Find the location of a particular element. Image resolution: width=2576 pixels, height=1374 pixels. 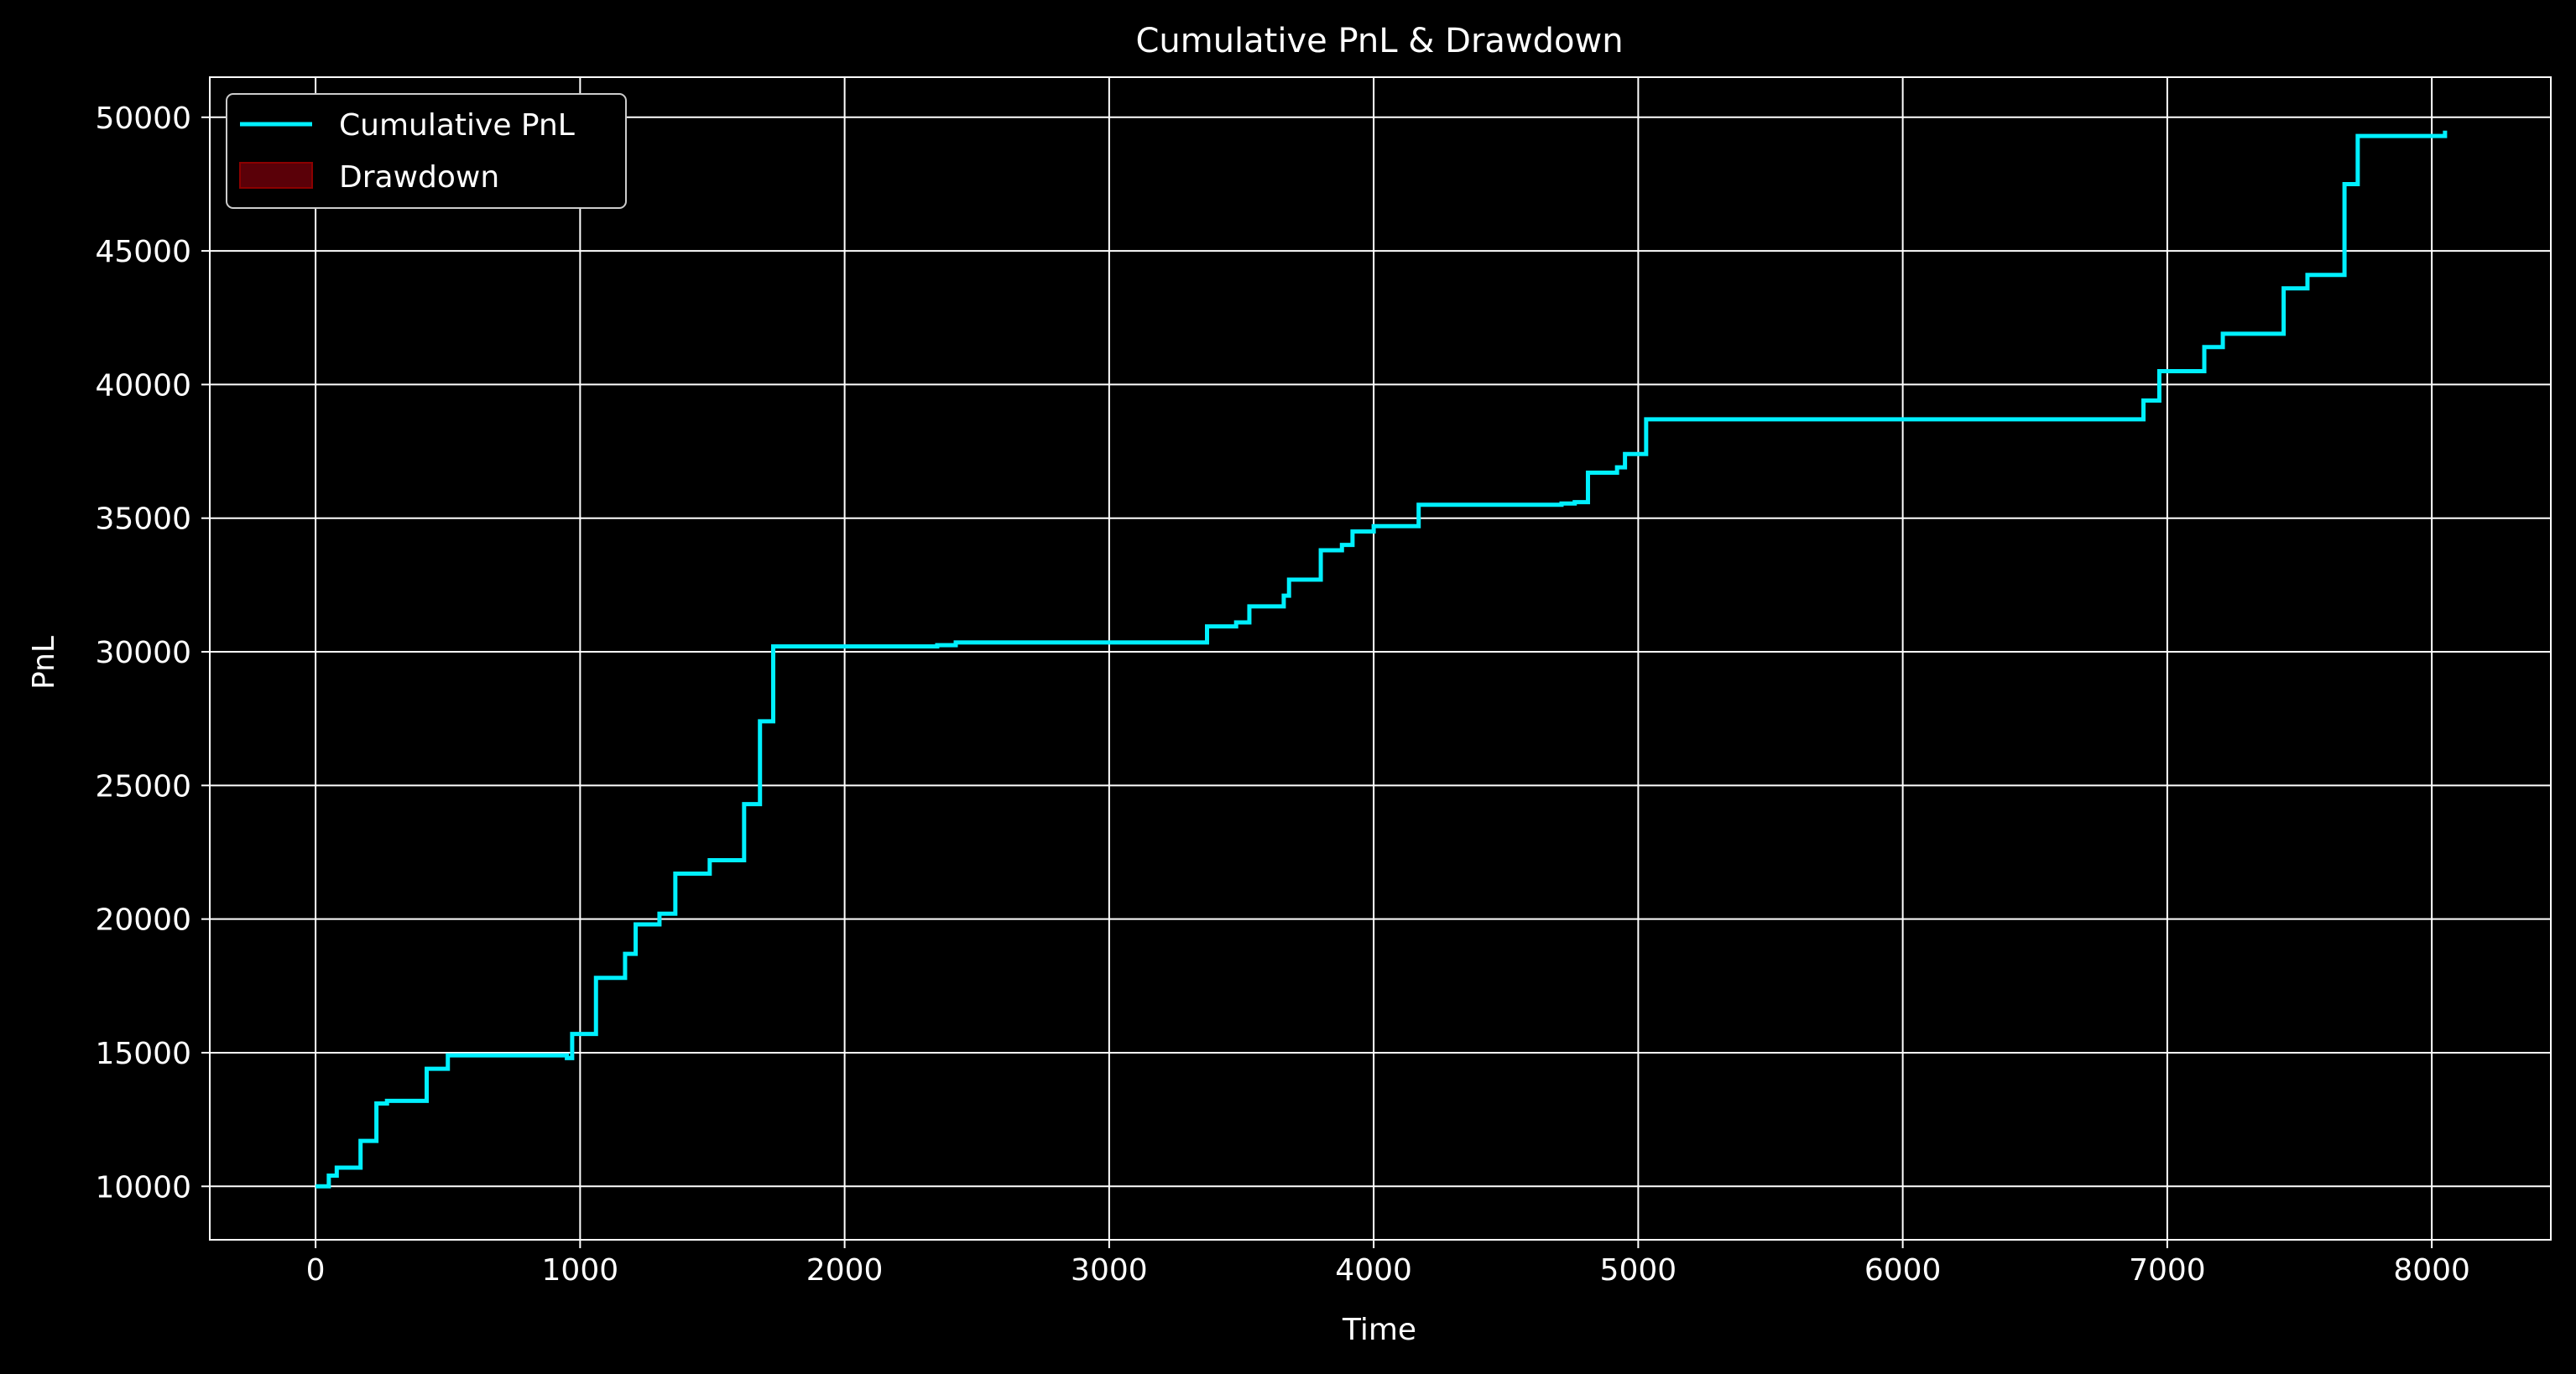

chart-title: Cumulative PnL & Drawdown is located at coordinates (1379, 41).